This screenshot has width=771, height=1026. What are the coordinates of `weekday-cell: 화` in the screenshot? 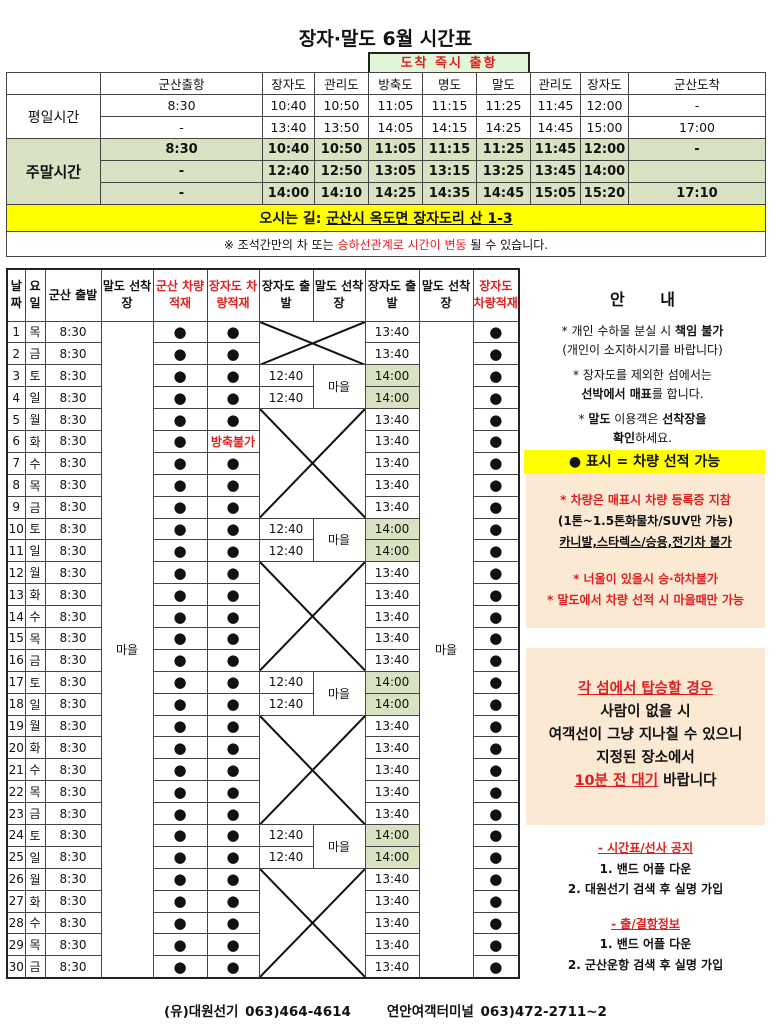 It's located at (35, 901).